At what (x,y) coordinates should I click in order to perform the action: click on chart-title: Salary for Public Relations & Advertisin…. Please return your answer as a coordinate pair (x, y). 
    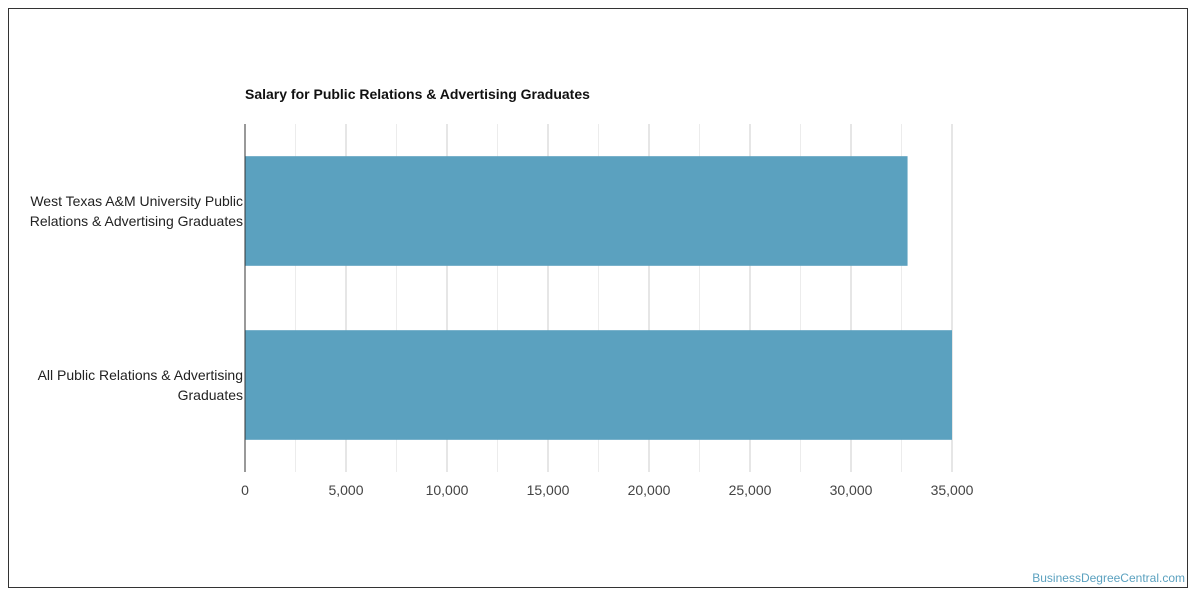
    Looking at the image, I should click on (417, 94).